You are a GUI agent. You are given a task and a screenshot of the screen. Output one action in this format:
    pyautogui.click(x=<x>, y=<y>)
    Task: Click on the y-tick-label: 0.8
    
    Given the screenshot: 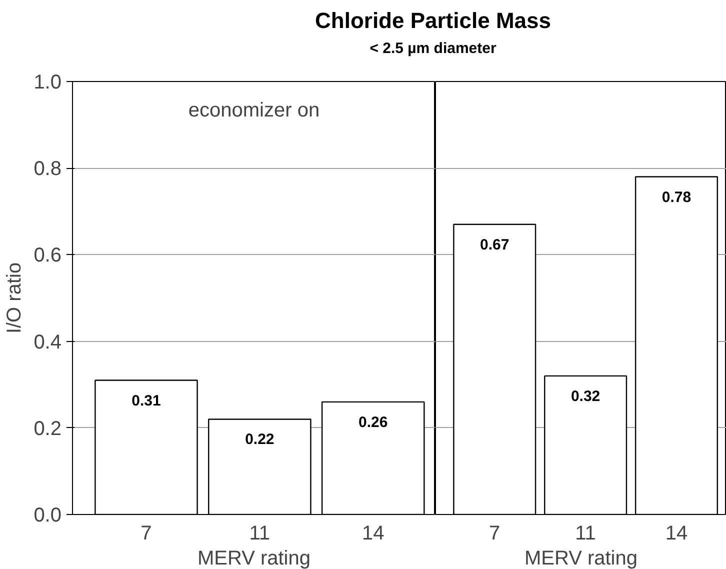 What is the action you would take?
    pyautogui.click(x=48, y=169)
    